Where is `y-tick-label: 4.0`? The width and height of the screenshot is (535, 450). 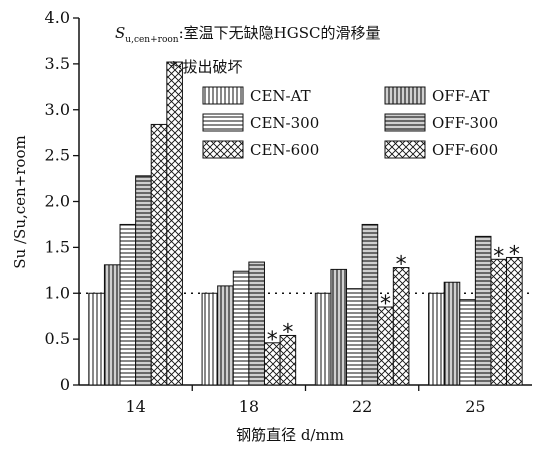
y-tick-label: 4.0 is located at coordinates (57, 17).